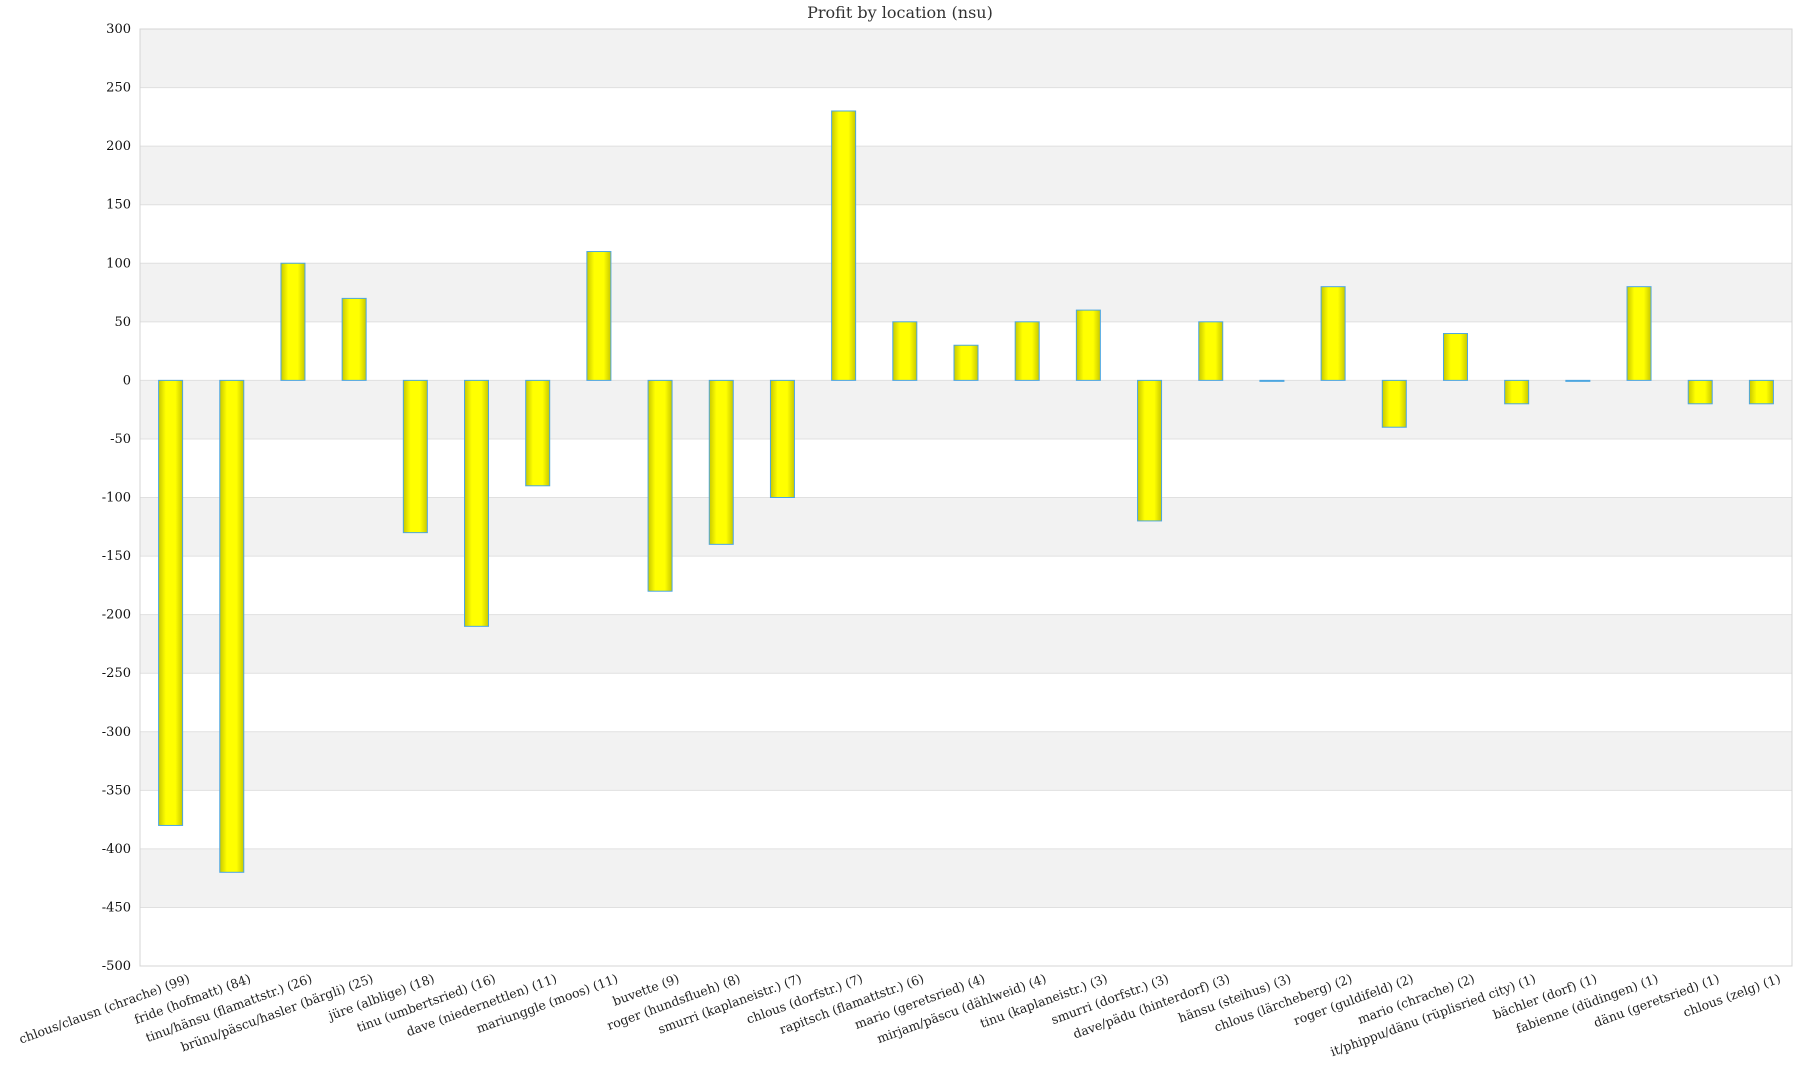  Describe the element at coordinates (116, 790) in the screenshot. I see `y-tick-label: -350` at that location.